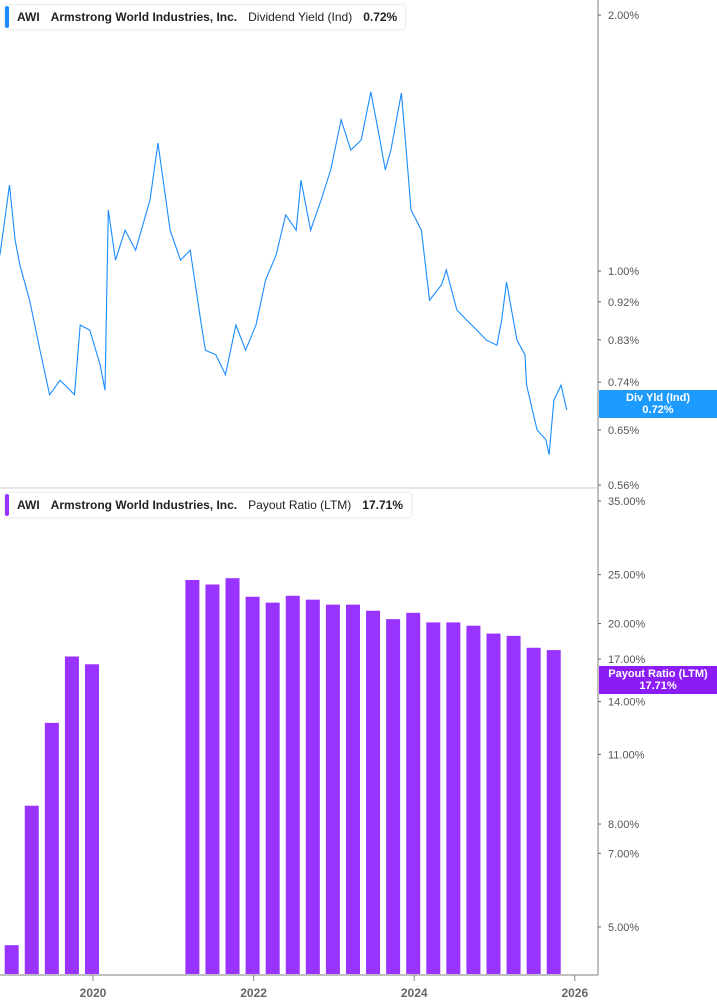 The width and height of the screenshot is (717, 1005). What do you see at coordinates (658, 398) in the screenshot?
I see `yield-tag-label: Div Yld (Ind)` at bounding box center [658, 398].